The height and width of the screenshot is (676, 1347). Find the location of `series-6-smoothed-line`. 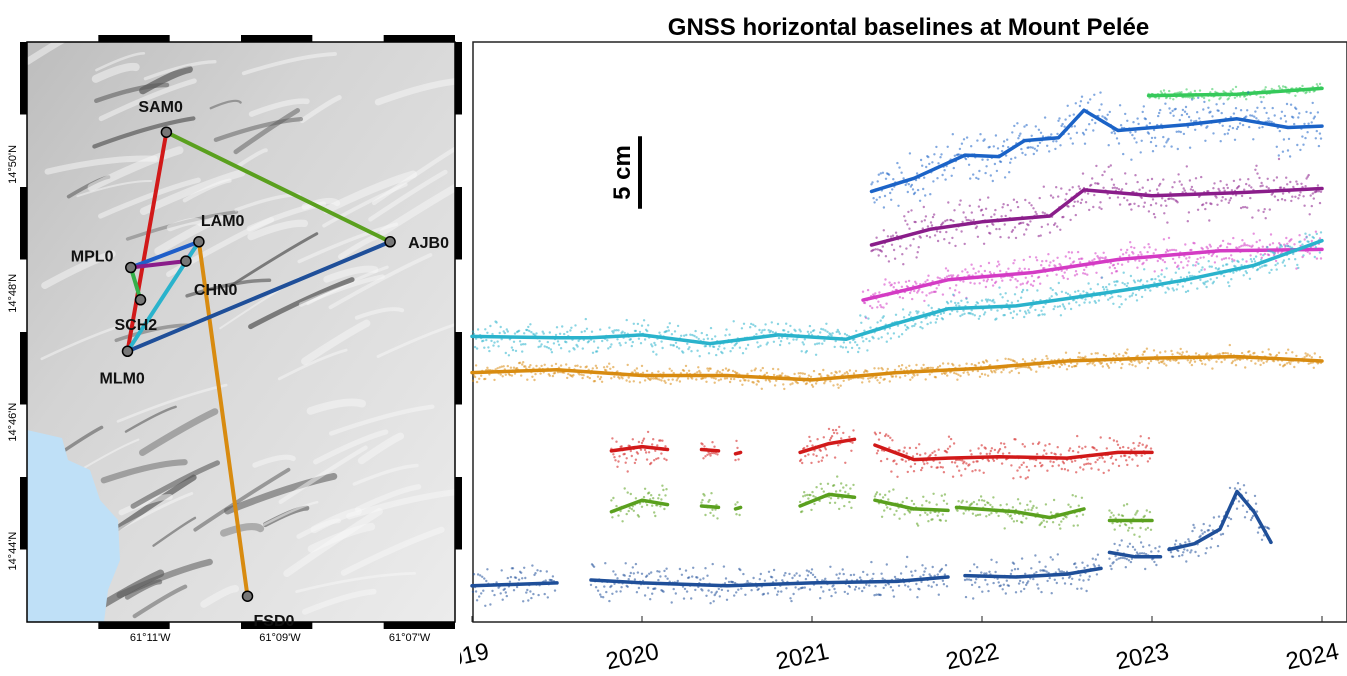

series-6-smoothed-line is located at coordinates (738, 453).